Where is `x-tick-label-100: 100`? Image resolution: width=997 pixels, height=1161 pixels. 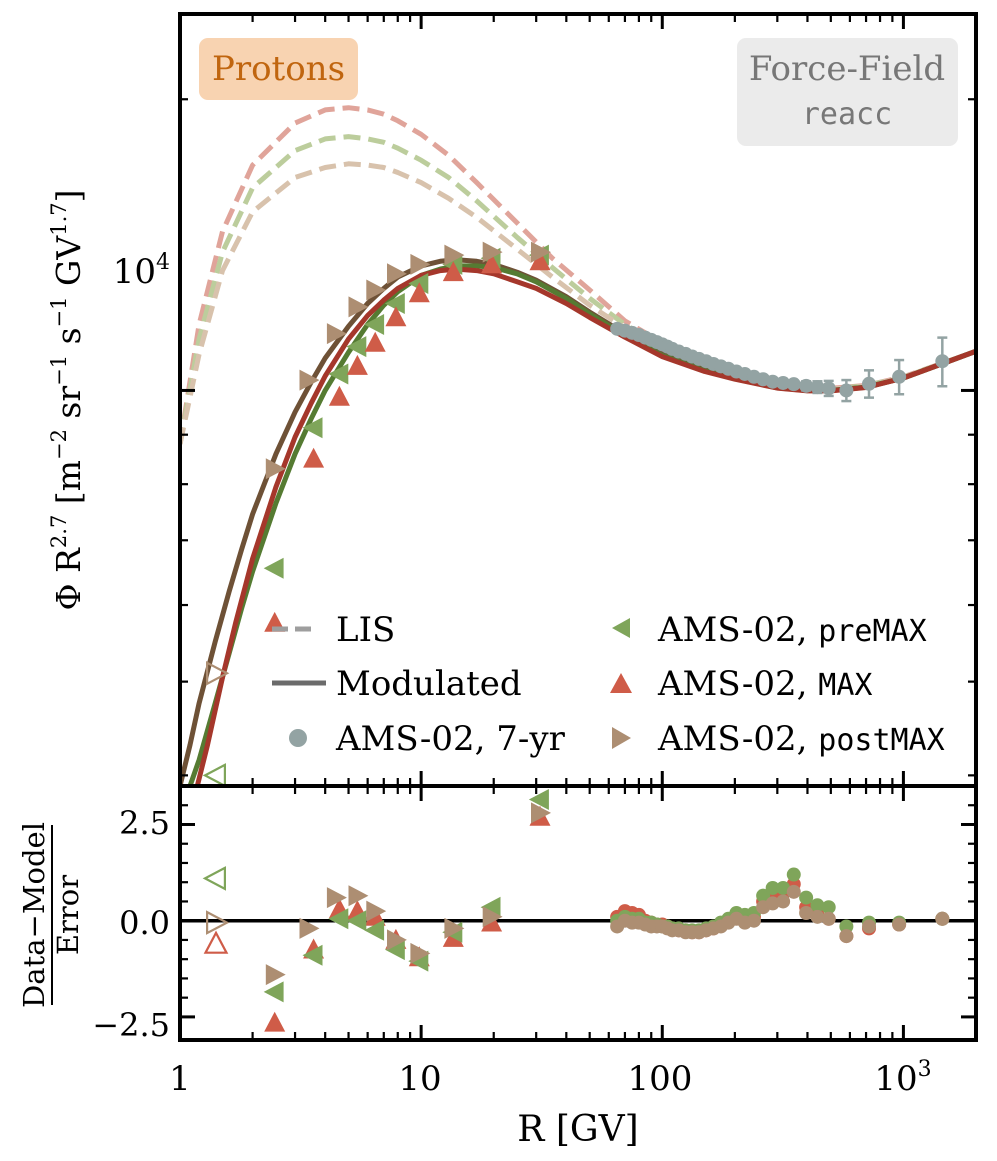
x-tick-label-100: 100 is located at coordinates (660, 1079).